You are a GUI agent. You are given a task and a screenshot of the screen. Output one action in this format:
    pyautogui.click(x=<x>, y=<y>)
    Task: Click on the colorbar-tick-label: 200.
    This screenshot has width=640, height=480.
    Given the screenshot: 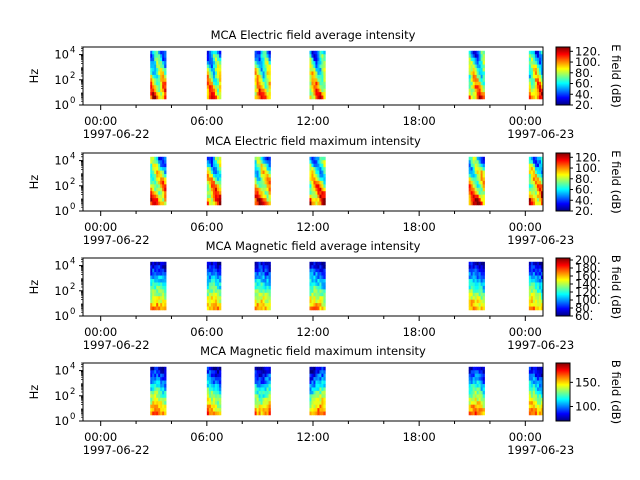 What is the action you would take?
    pyautogui.click(x=588, y=260)
    